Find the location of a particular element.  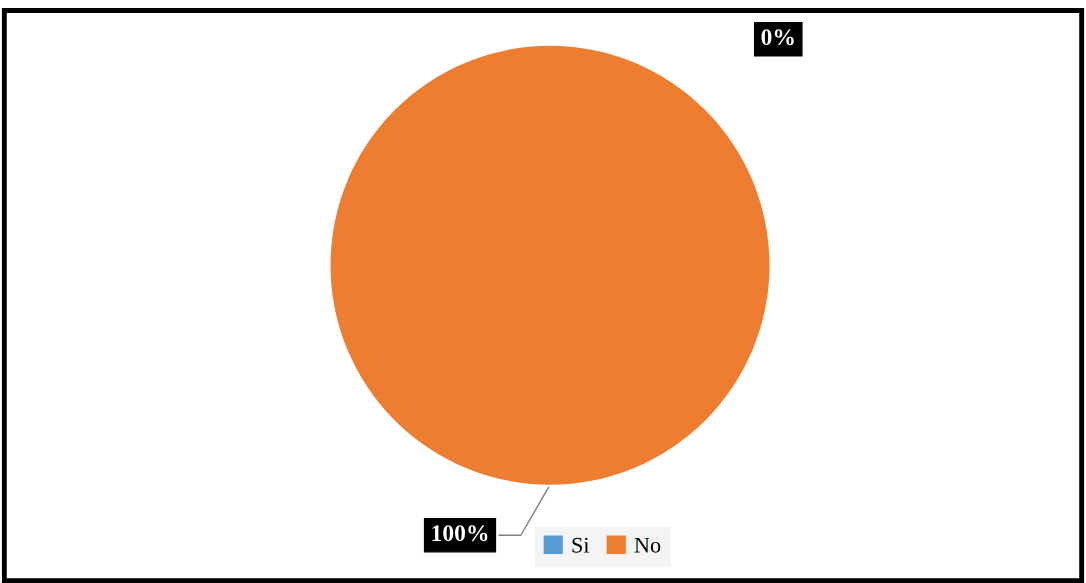

text: 0% is located at coordinates (777, 37).